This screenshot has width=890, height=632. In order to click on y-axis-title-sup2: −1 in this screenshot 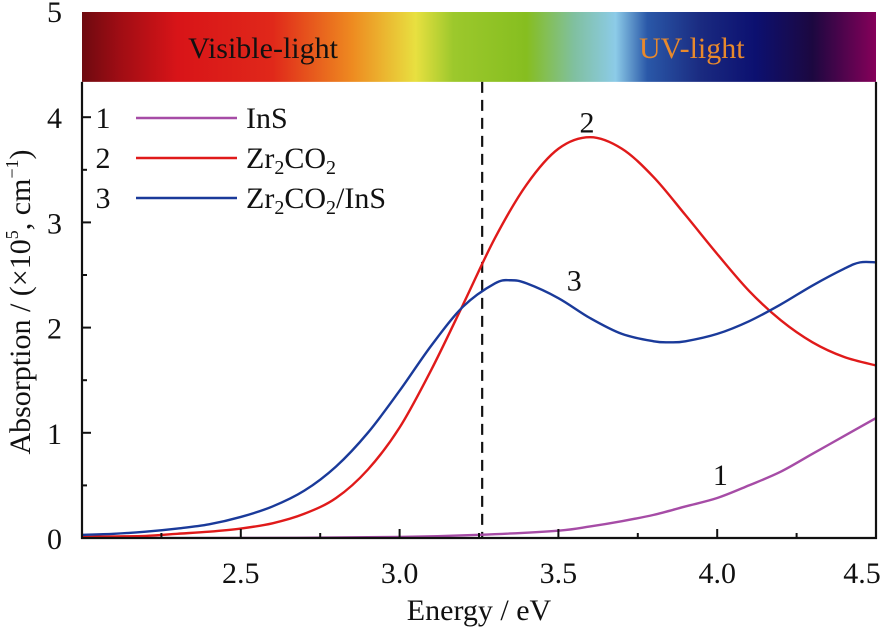, I will do `click(12, 168)`.